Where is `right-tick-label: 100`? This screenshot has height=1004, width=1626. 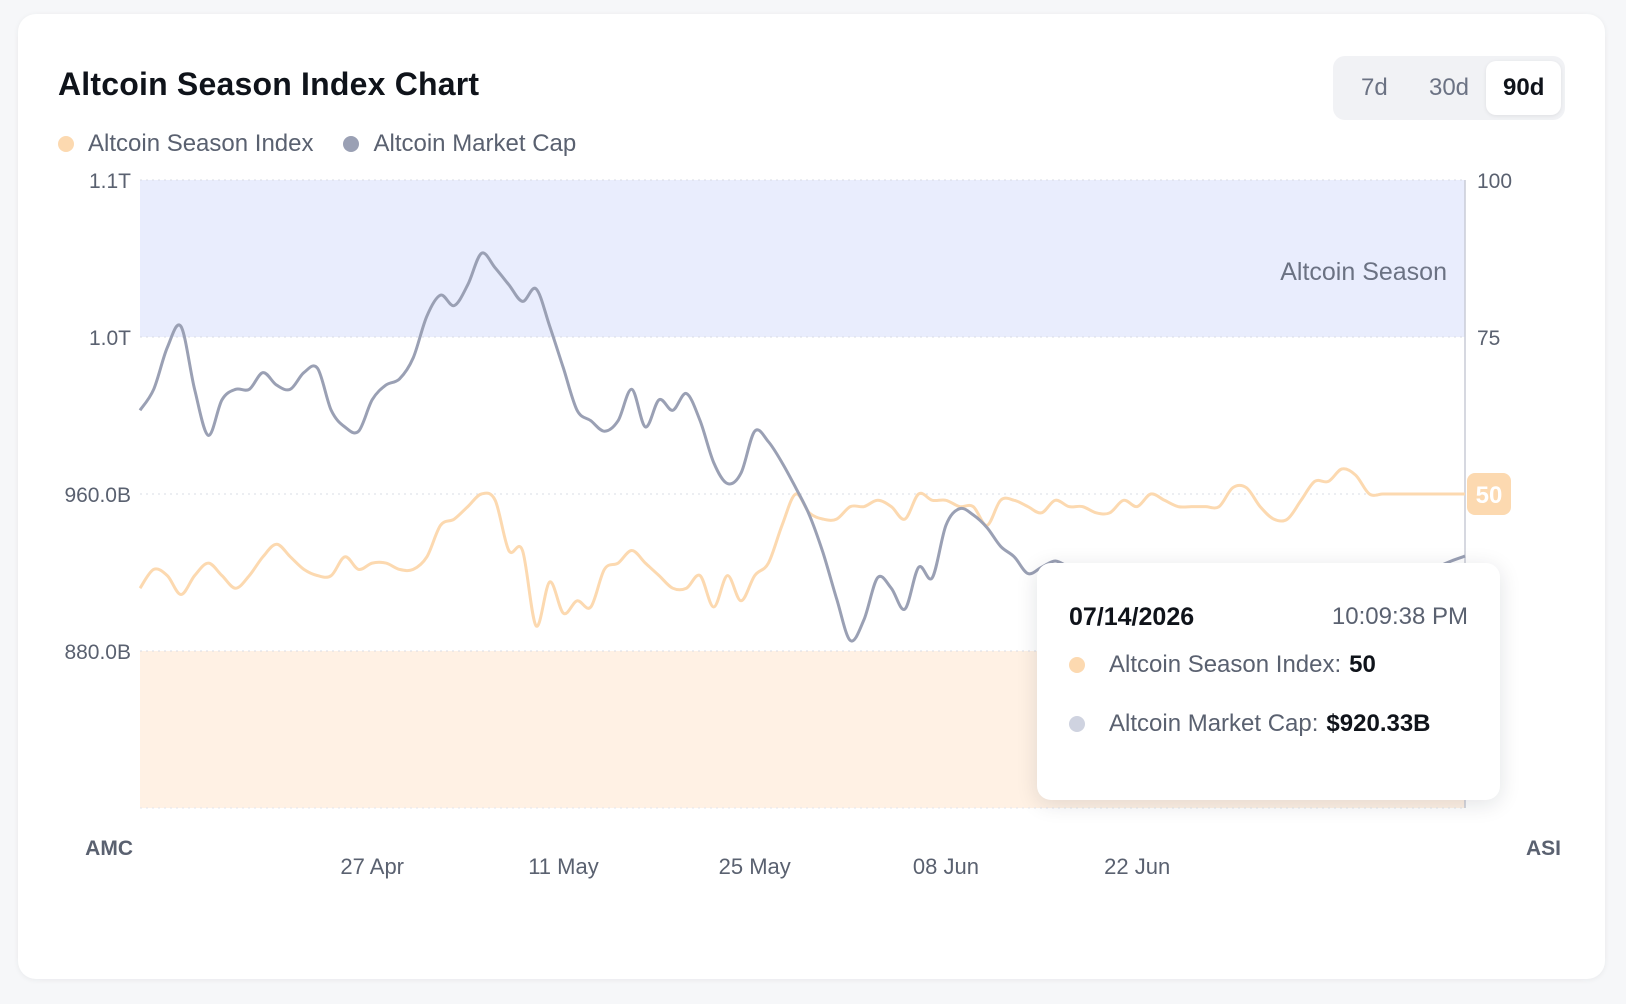 right-tick-label: 100 is located at coordinates (1494, 181).